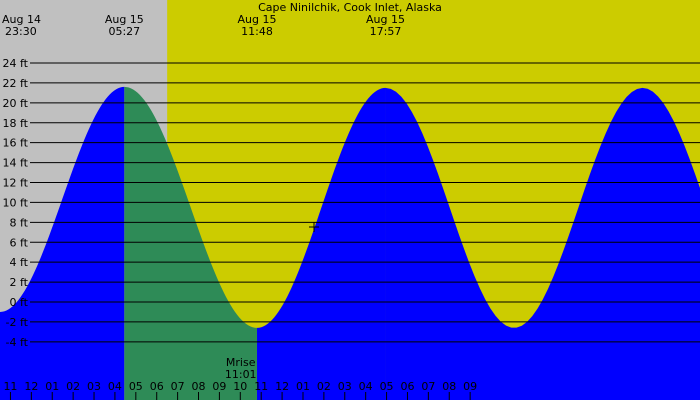 This screenshot has width=700, height=400. I want to click on y-tick-label: 14 ft, so click(16, 163).